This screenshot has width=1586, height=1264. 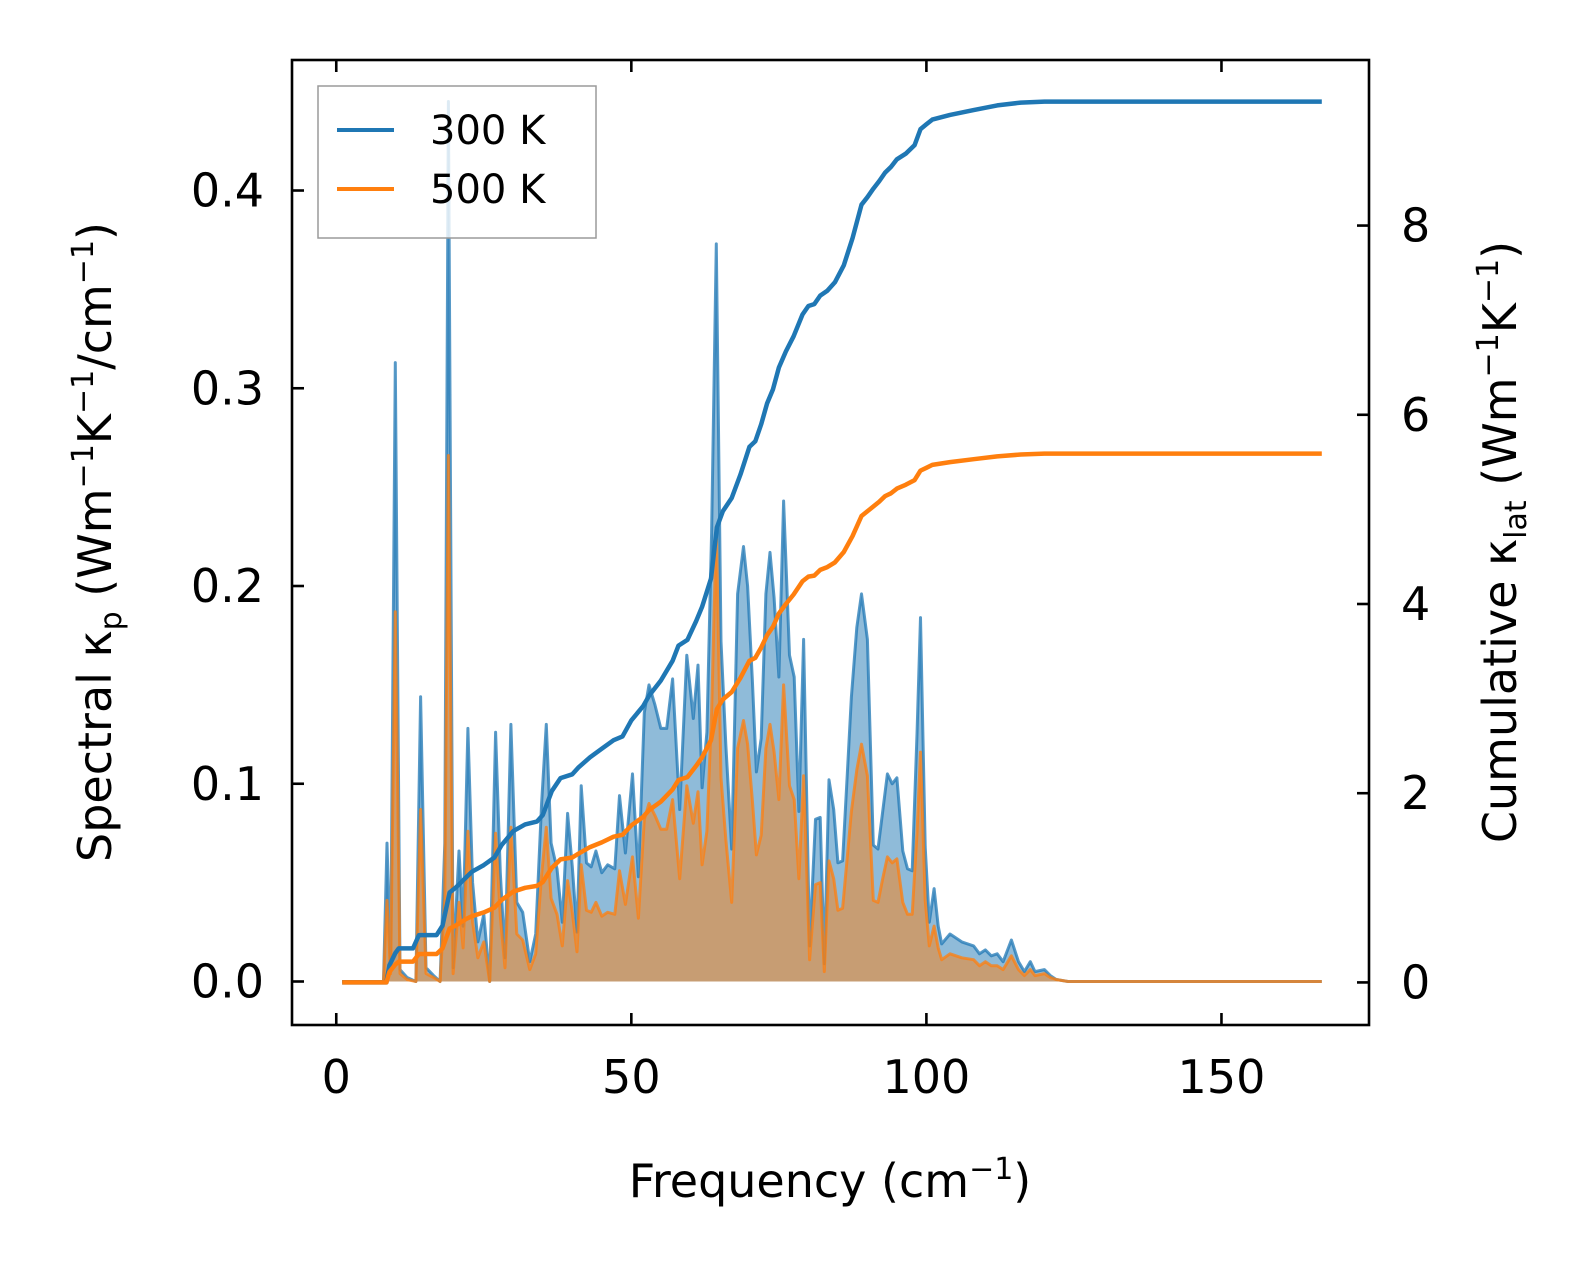 I want to click on legend-label-300k: 300 K, so click(x=488, y=131).